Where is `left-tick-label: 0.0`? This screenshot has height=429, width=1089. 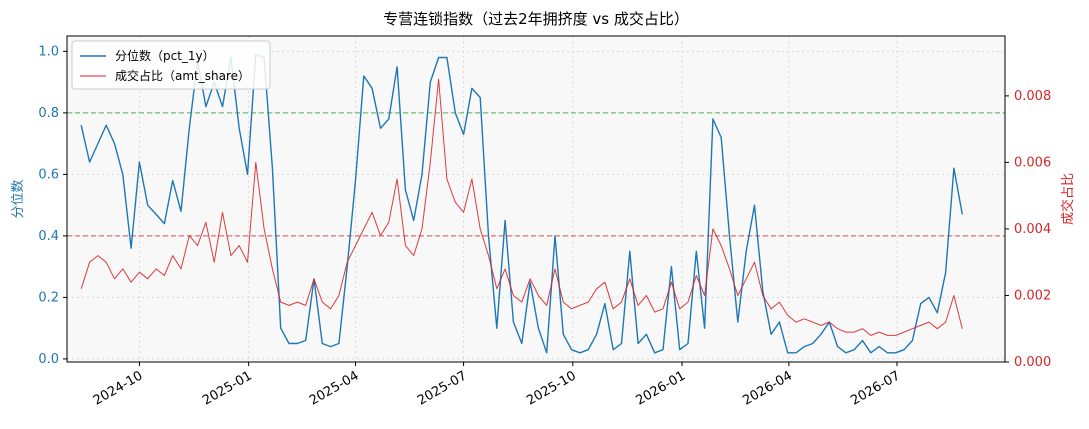 left-tick-label: 0.0 is located at coordinates (48, 359).